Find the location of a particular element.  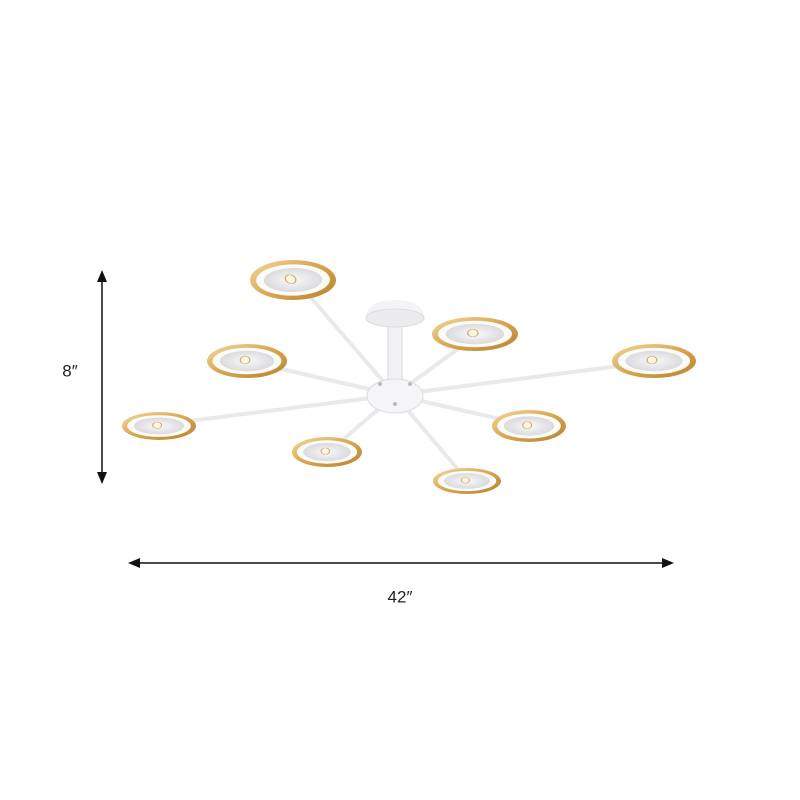

width-arrow is located at coordinates (401, 563).